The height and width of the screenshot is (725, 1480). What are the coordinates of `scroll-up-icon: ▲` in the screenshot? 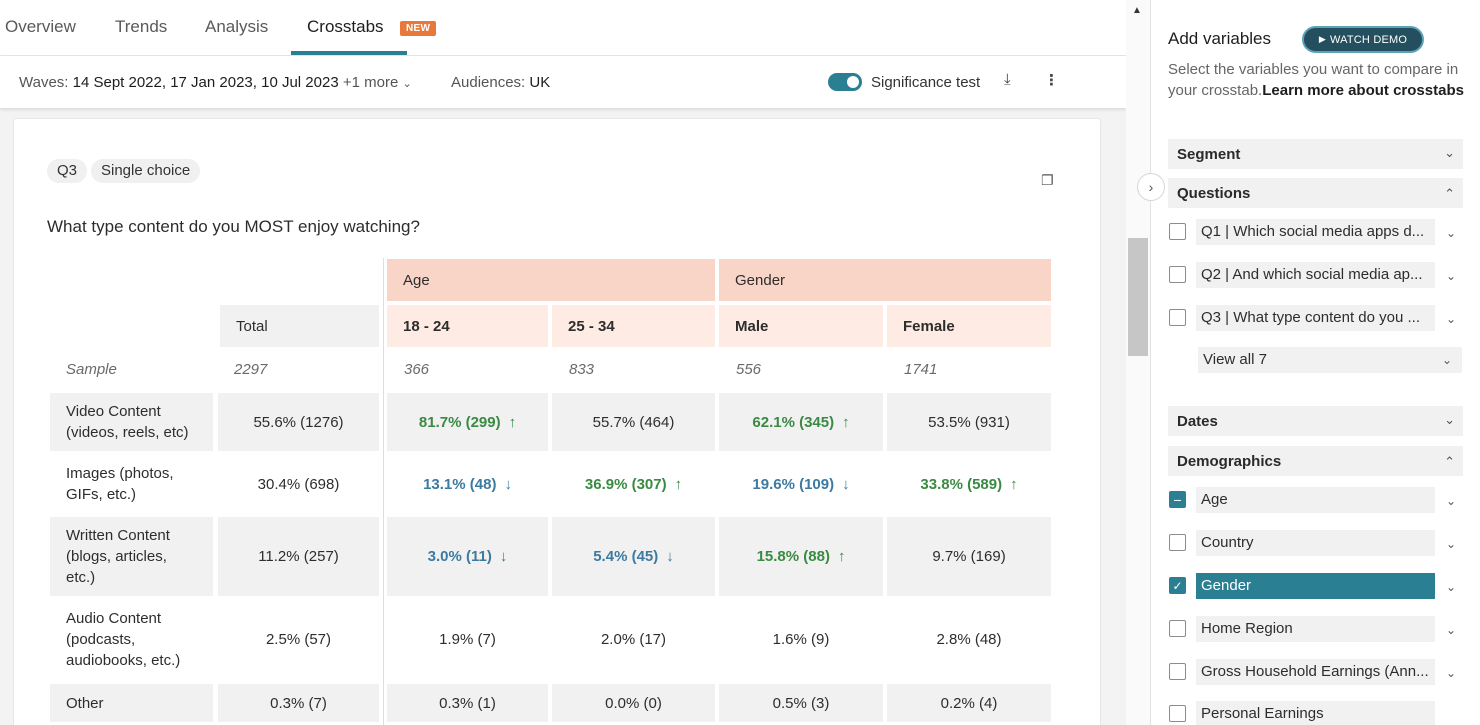 It's located at (1137, 10).